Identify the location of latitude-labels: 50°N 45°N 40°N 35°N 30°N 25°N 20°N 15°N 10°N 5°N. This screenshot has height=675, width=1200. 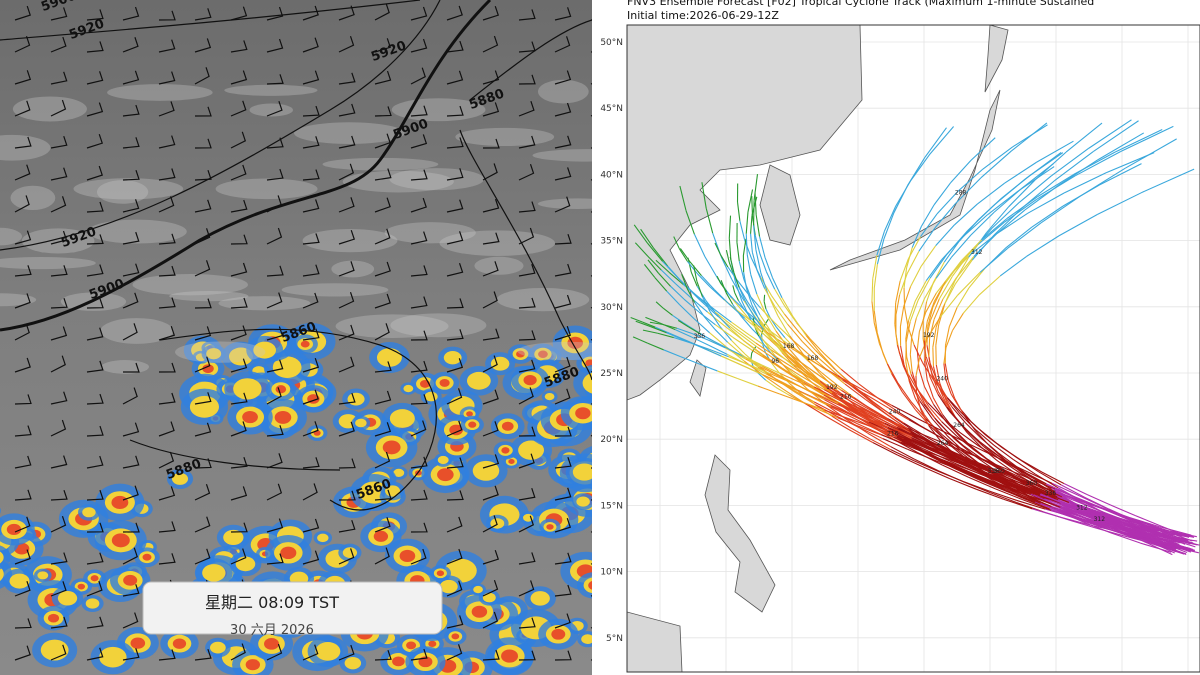
(611, 341).